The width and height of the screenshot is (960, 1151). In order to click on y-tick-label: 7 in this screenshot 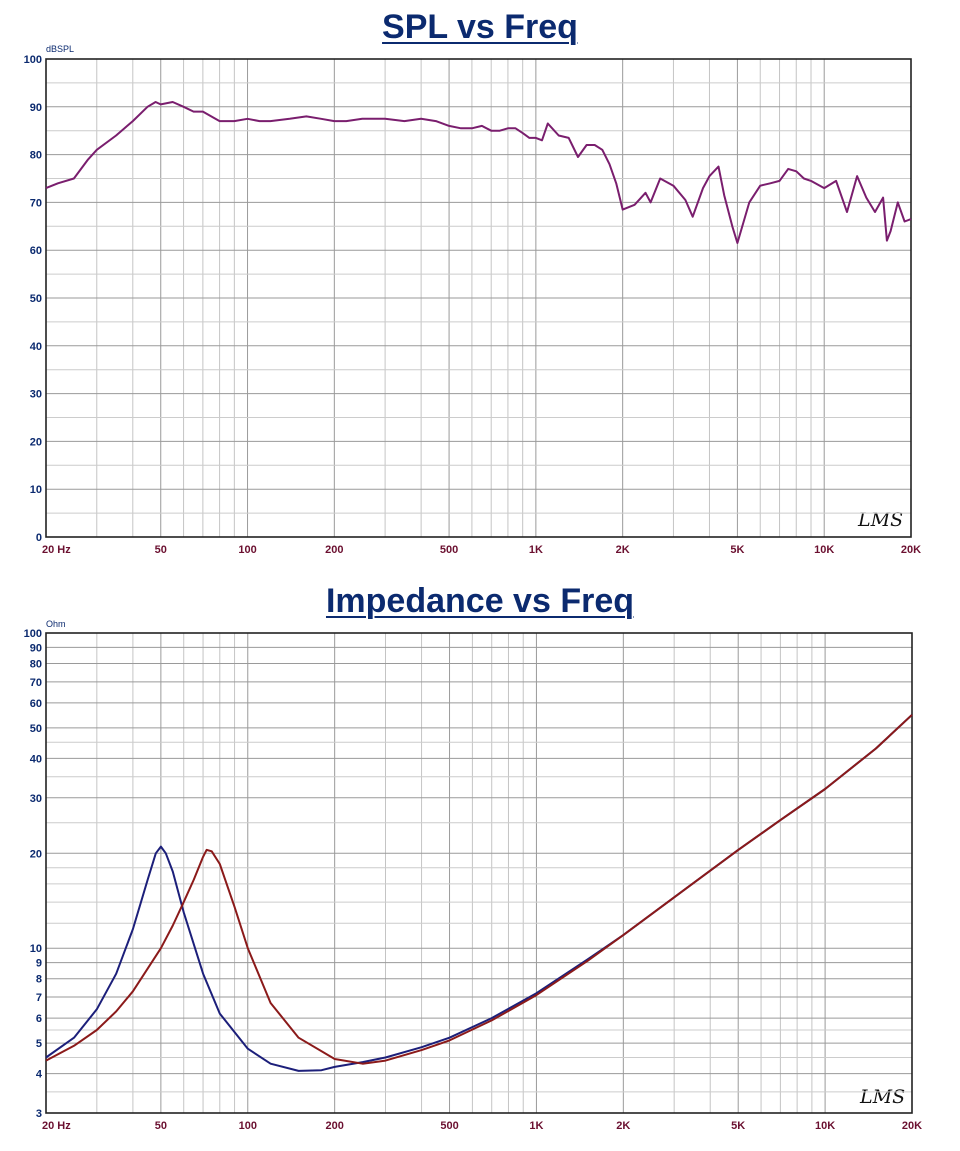, I will do `click(39, 998)`.